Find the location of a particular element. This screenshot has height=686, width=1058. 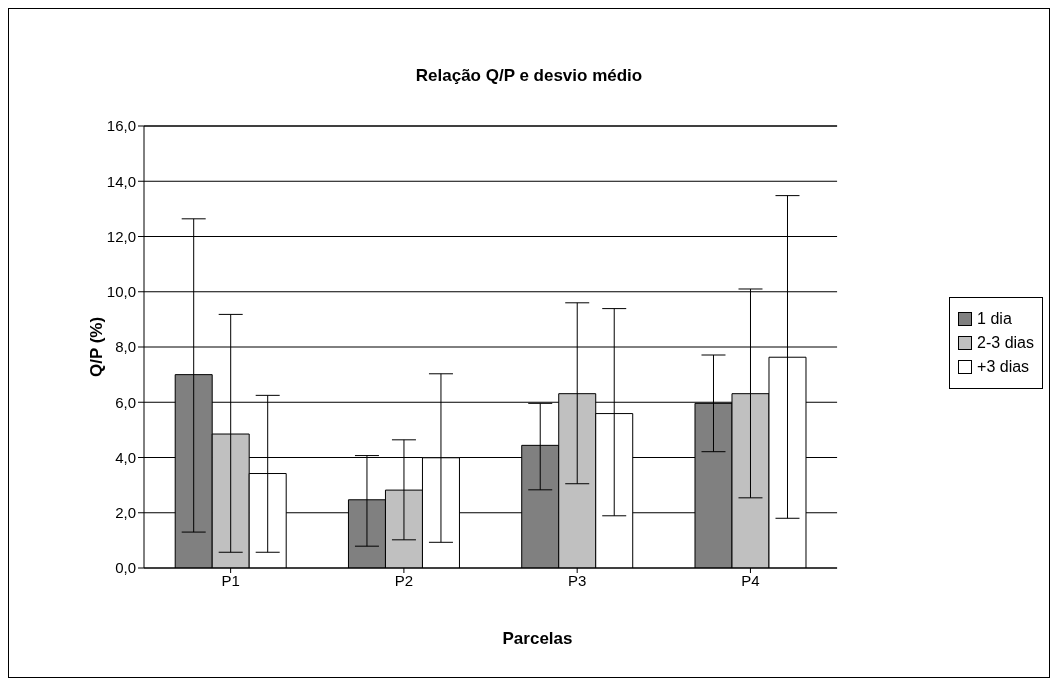

x-tick-label: P3 is located at coordinates (577, 580).